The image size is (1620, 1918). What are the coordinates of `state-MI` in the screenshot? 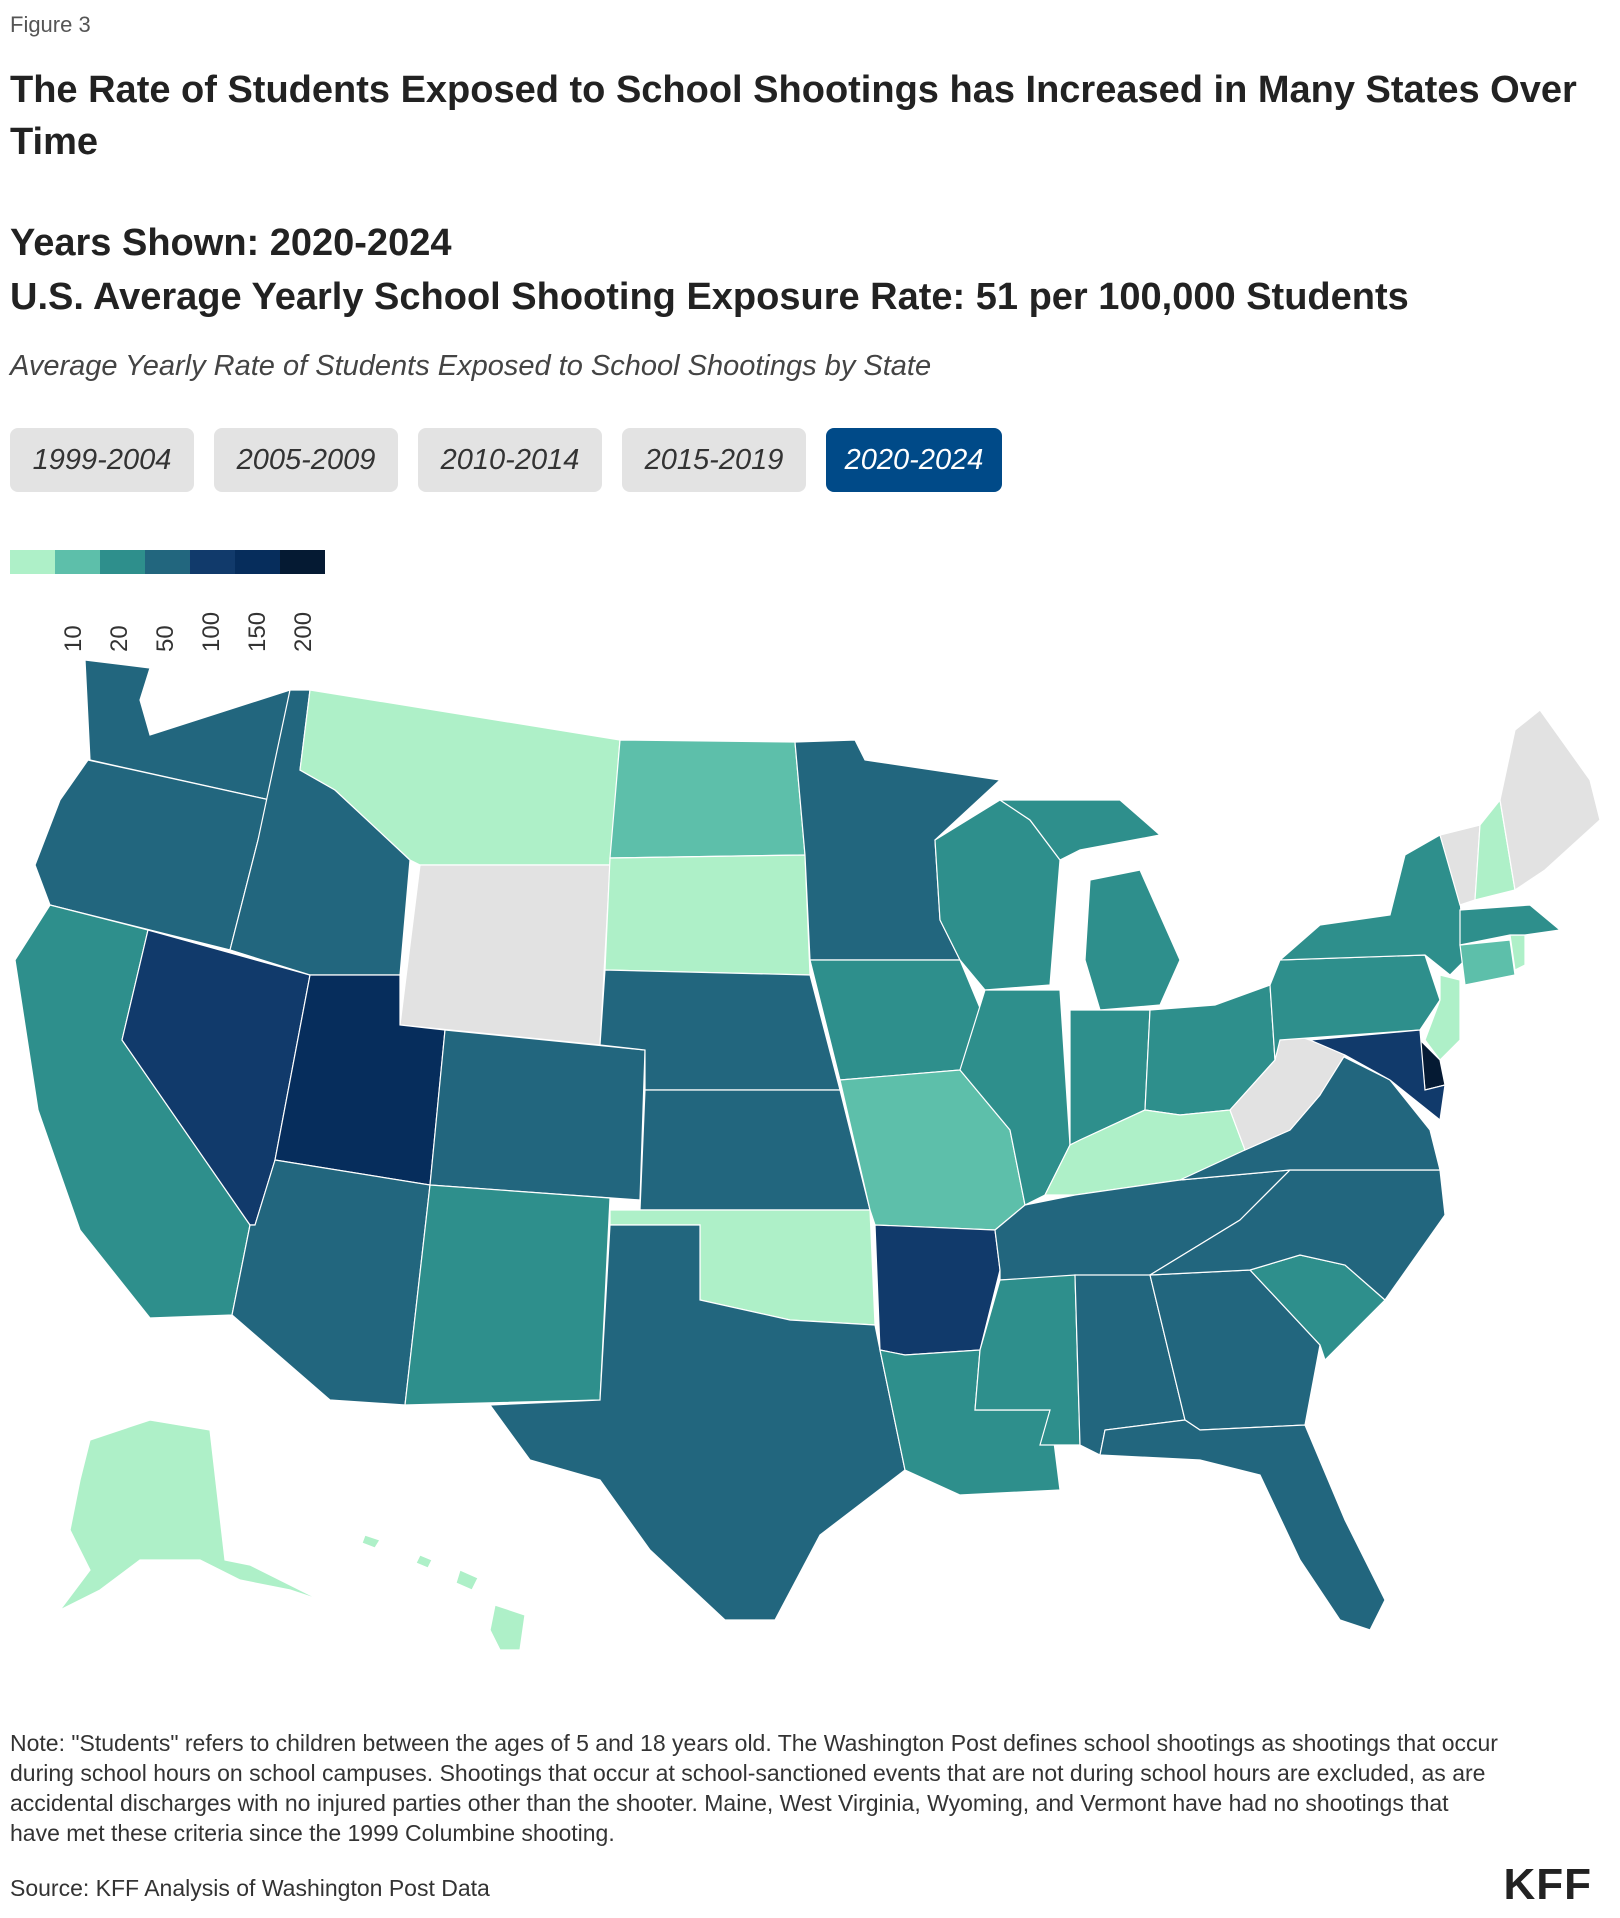 It's located at (1089, 905).